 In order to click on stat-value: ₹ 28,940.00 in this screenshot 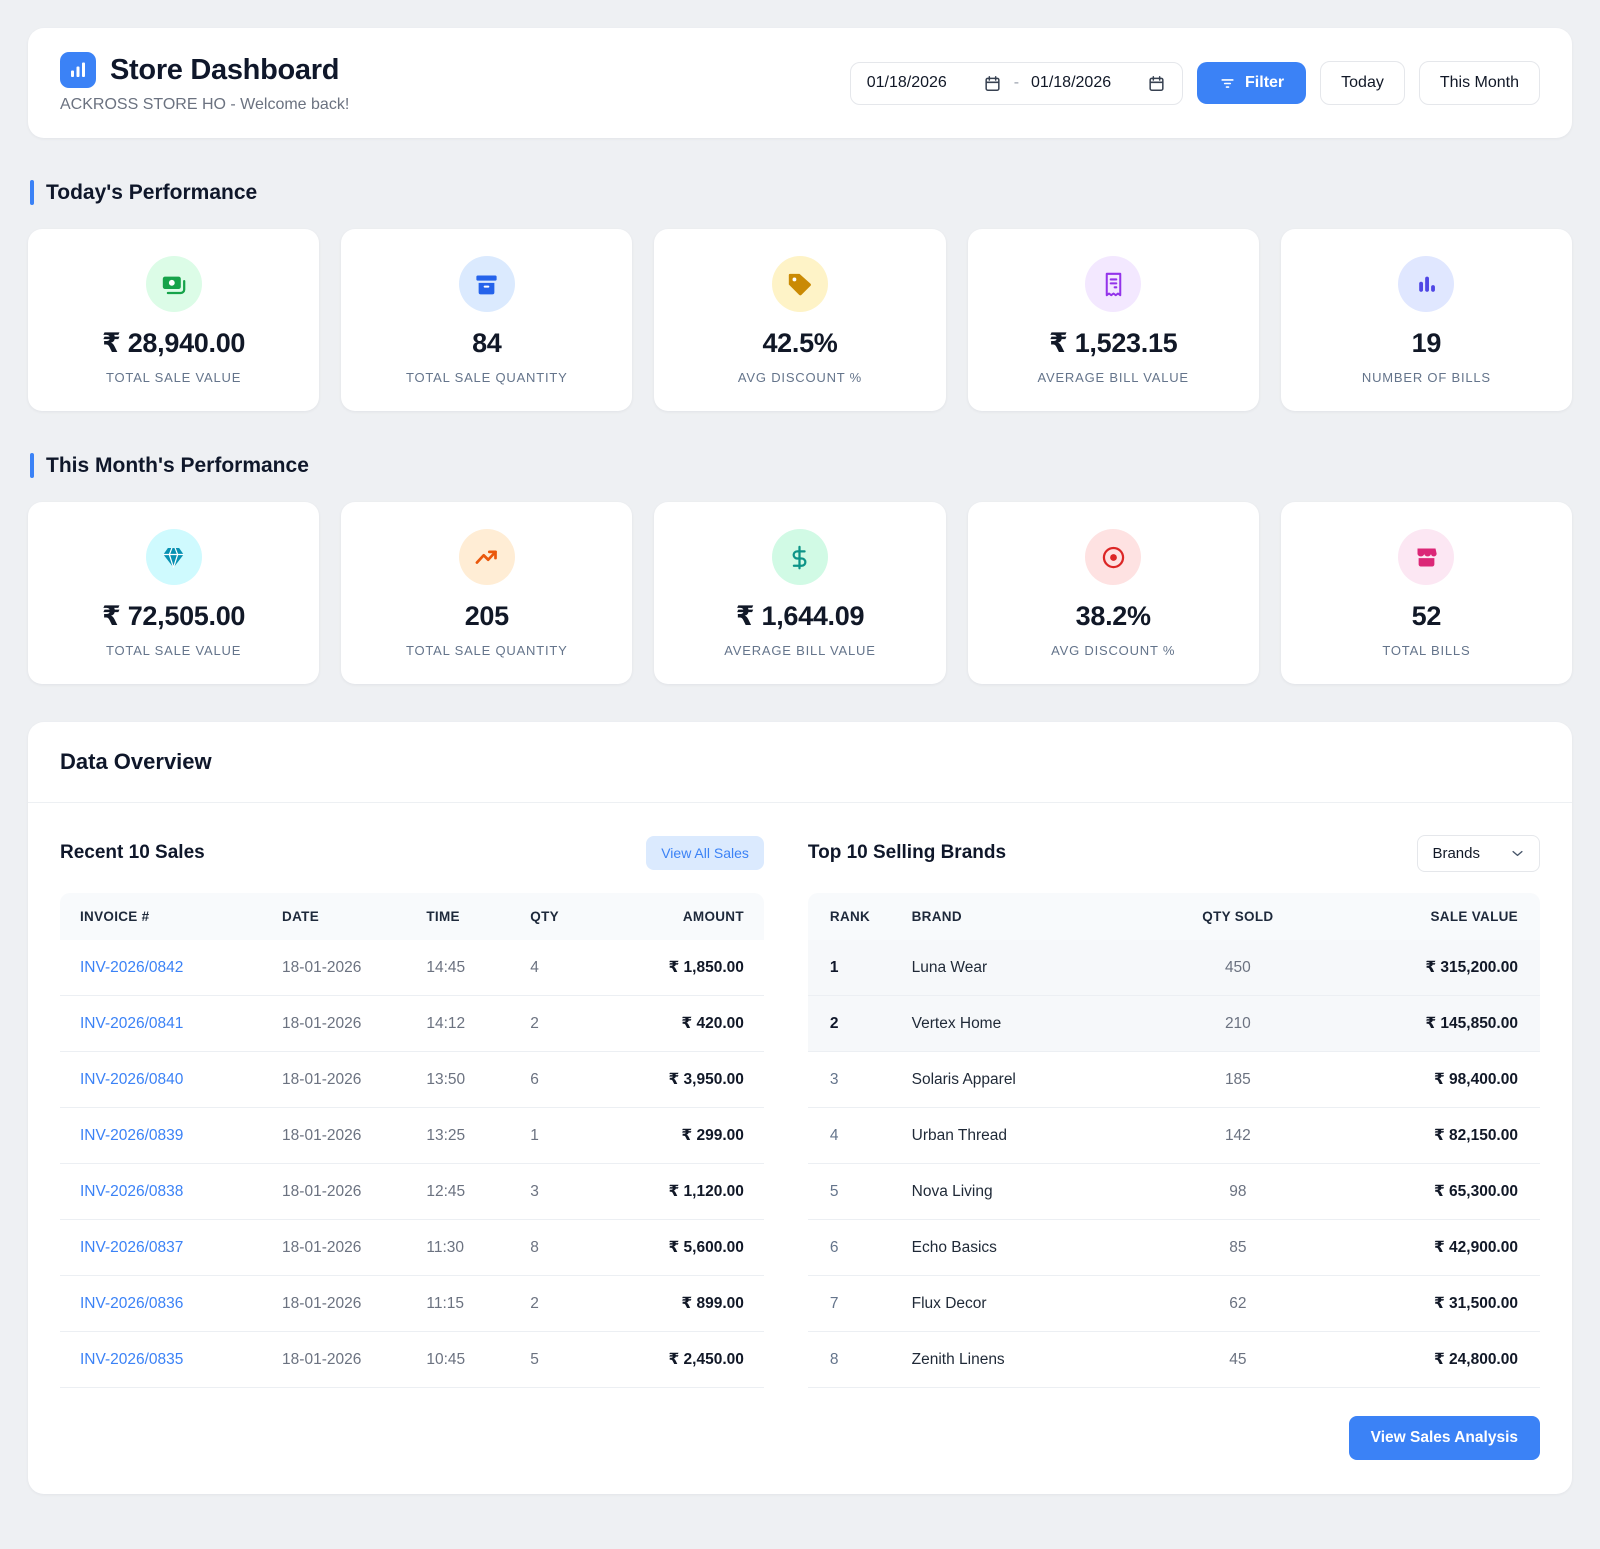, I will do `click(174, 343)`.